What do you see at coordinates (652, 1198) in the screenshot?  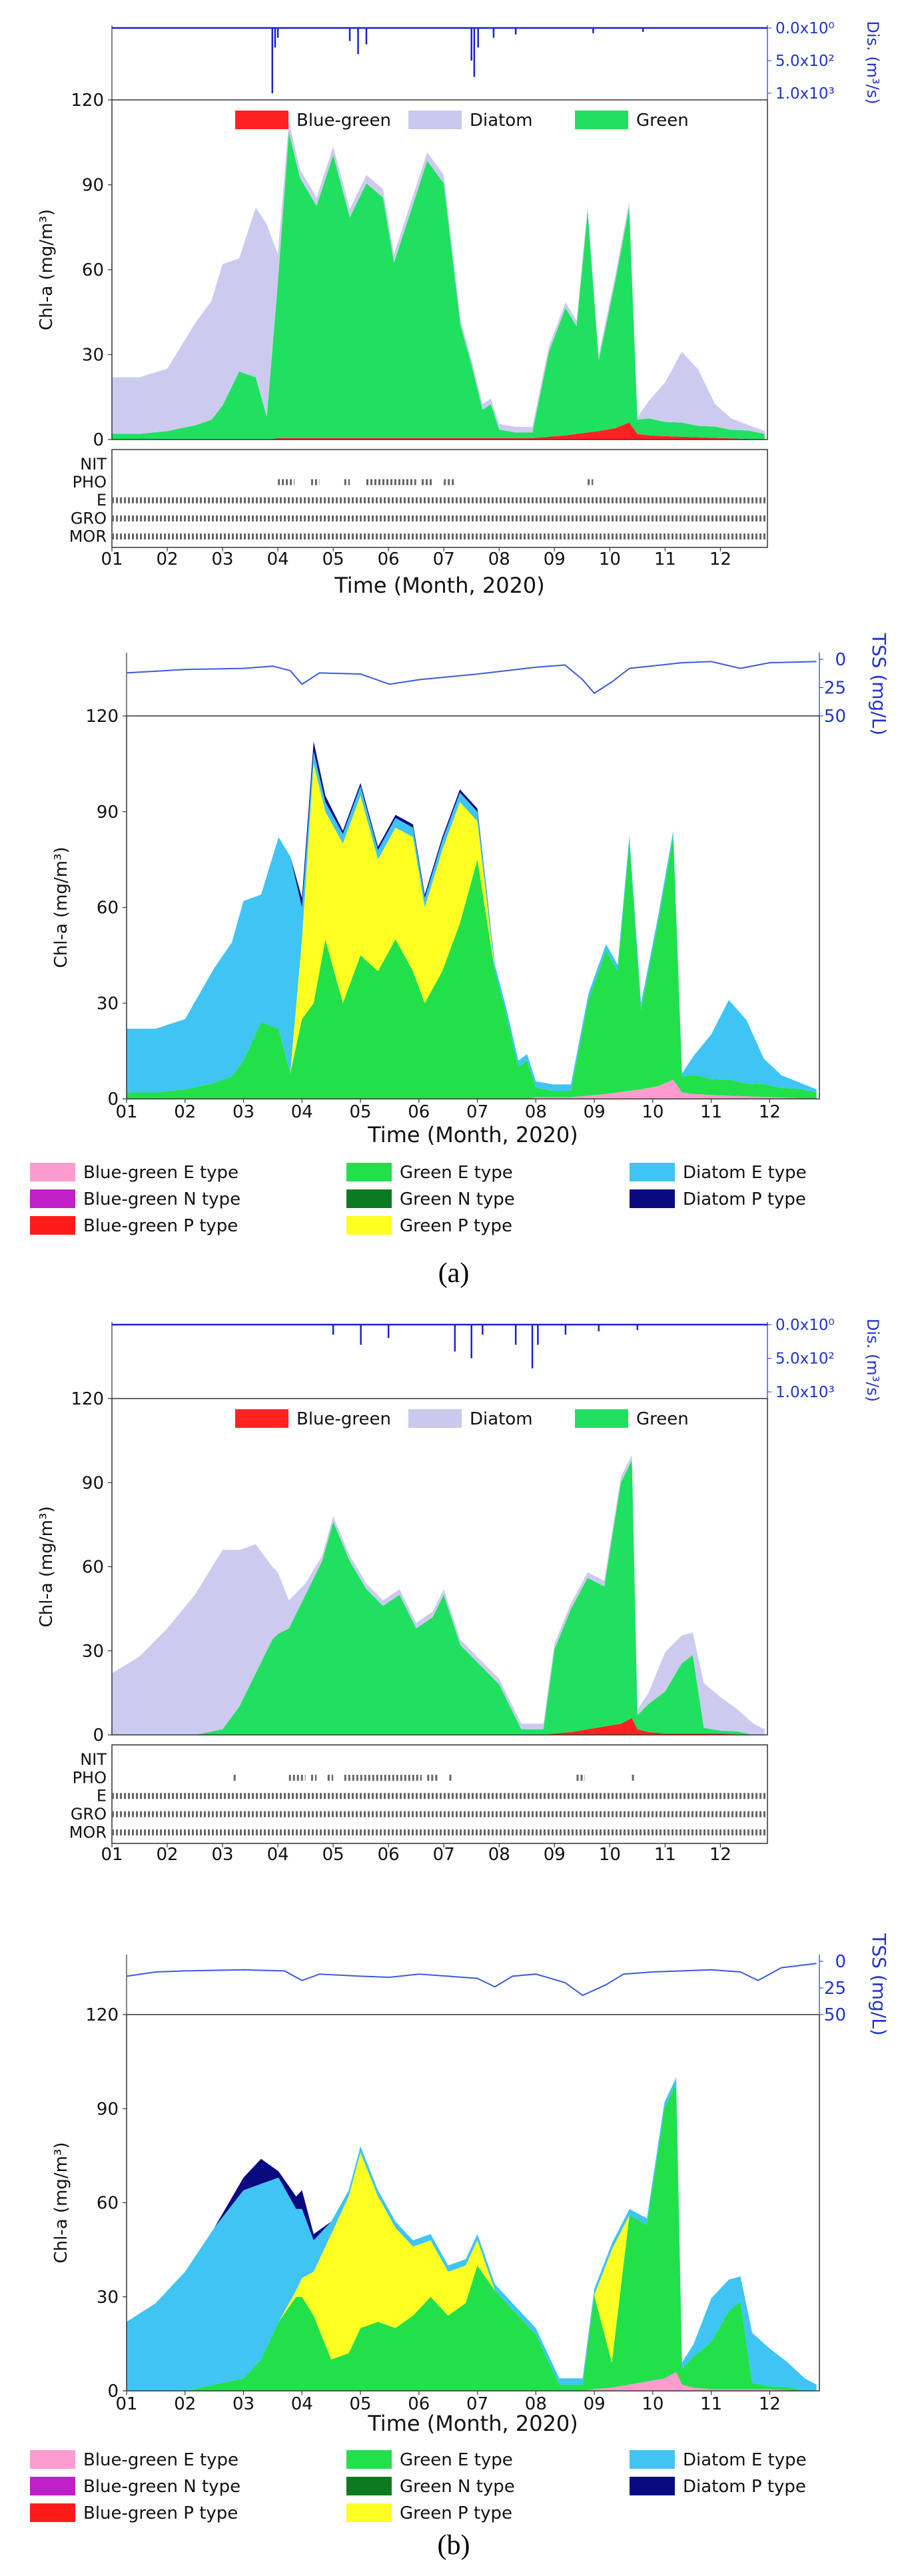 I see `legend-swatch-diatom-p-type` at bounding box center [652, 1198].